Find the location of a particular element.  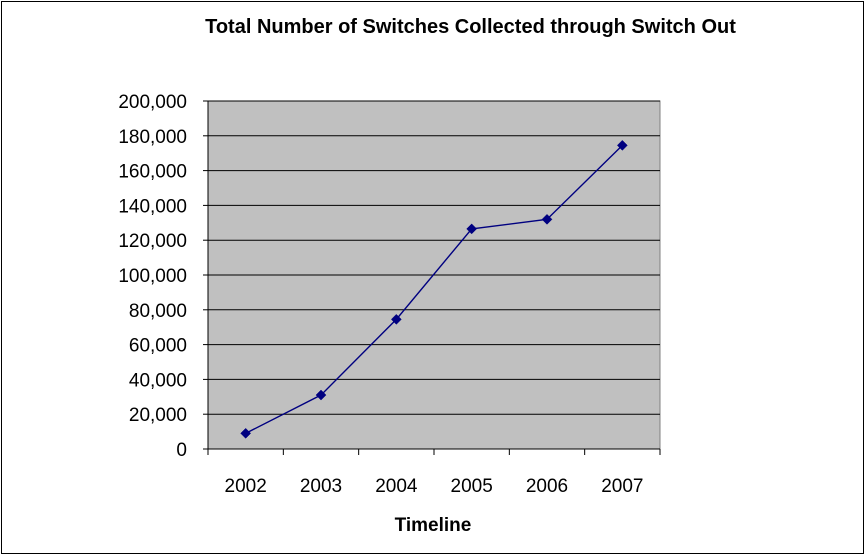

y-tick-label: 80,000 is located at coordinates (158, 311).